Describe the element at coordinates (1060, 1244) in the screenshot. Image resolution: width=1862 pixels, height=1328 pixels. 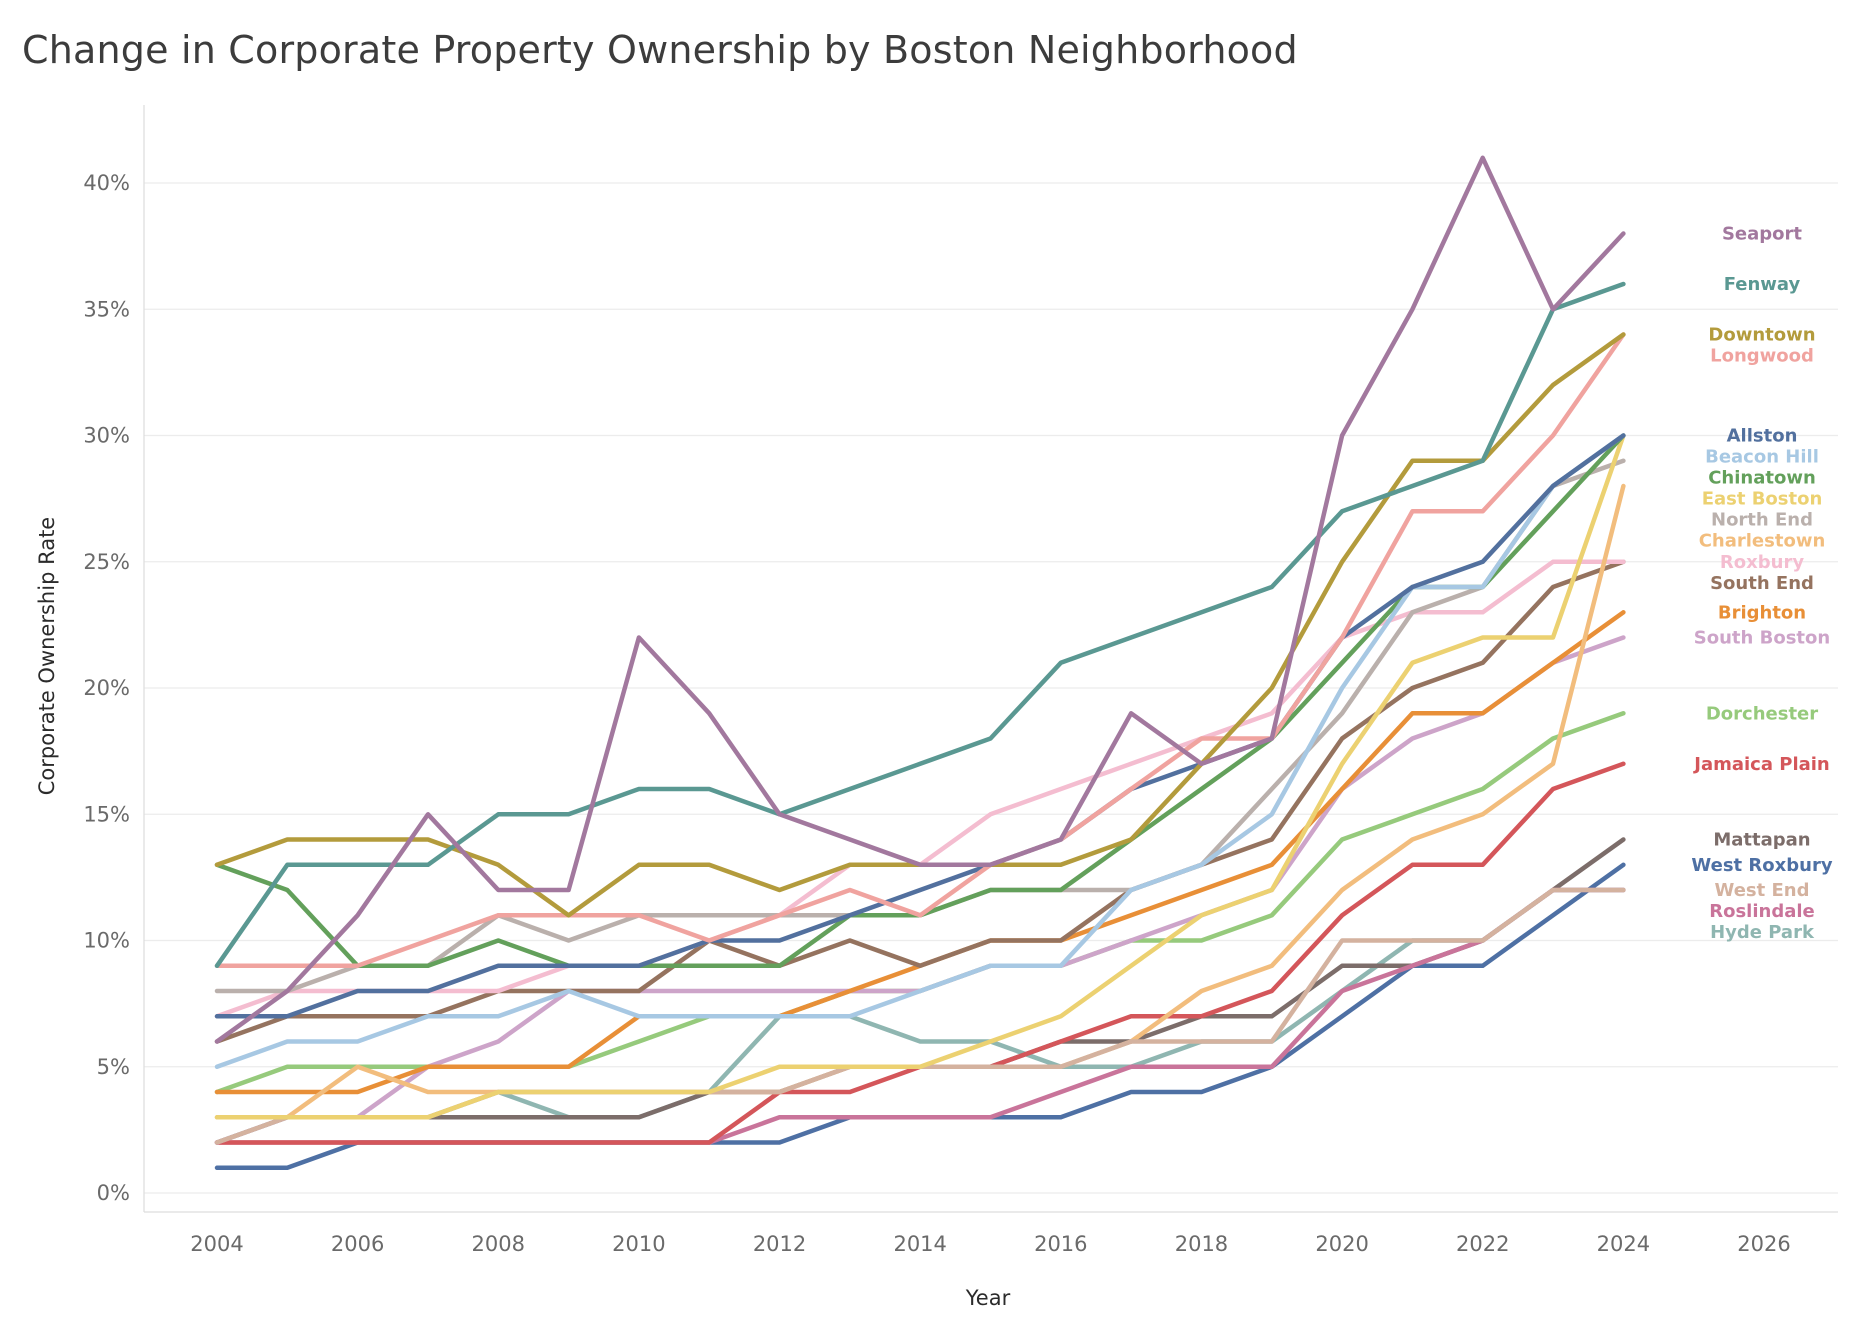
I see `x-tick-label: 2016` at that location.